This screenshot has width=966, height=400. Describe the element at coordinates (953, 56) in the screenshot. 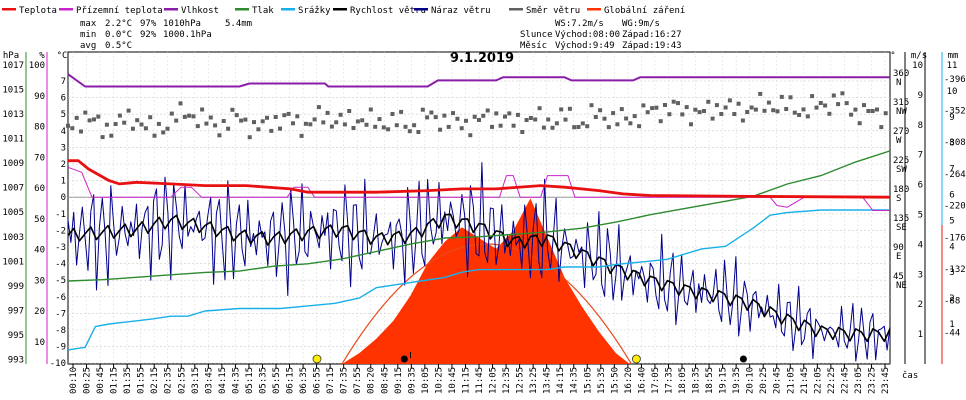

I see `mm-unit: mm` at that location.